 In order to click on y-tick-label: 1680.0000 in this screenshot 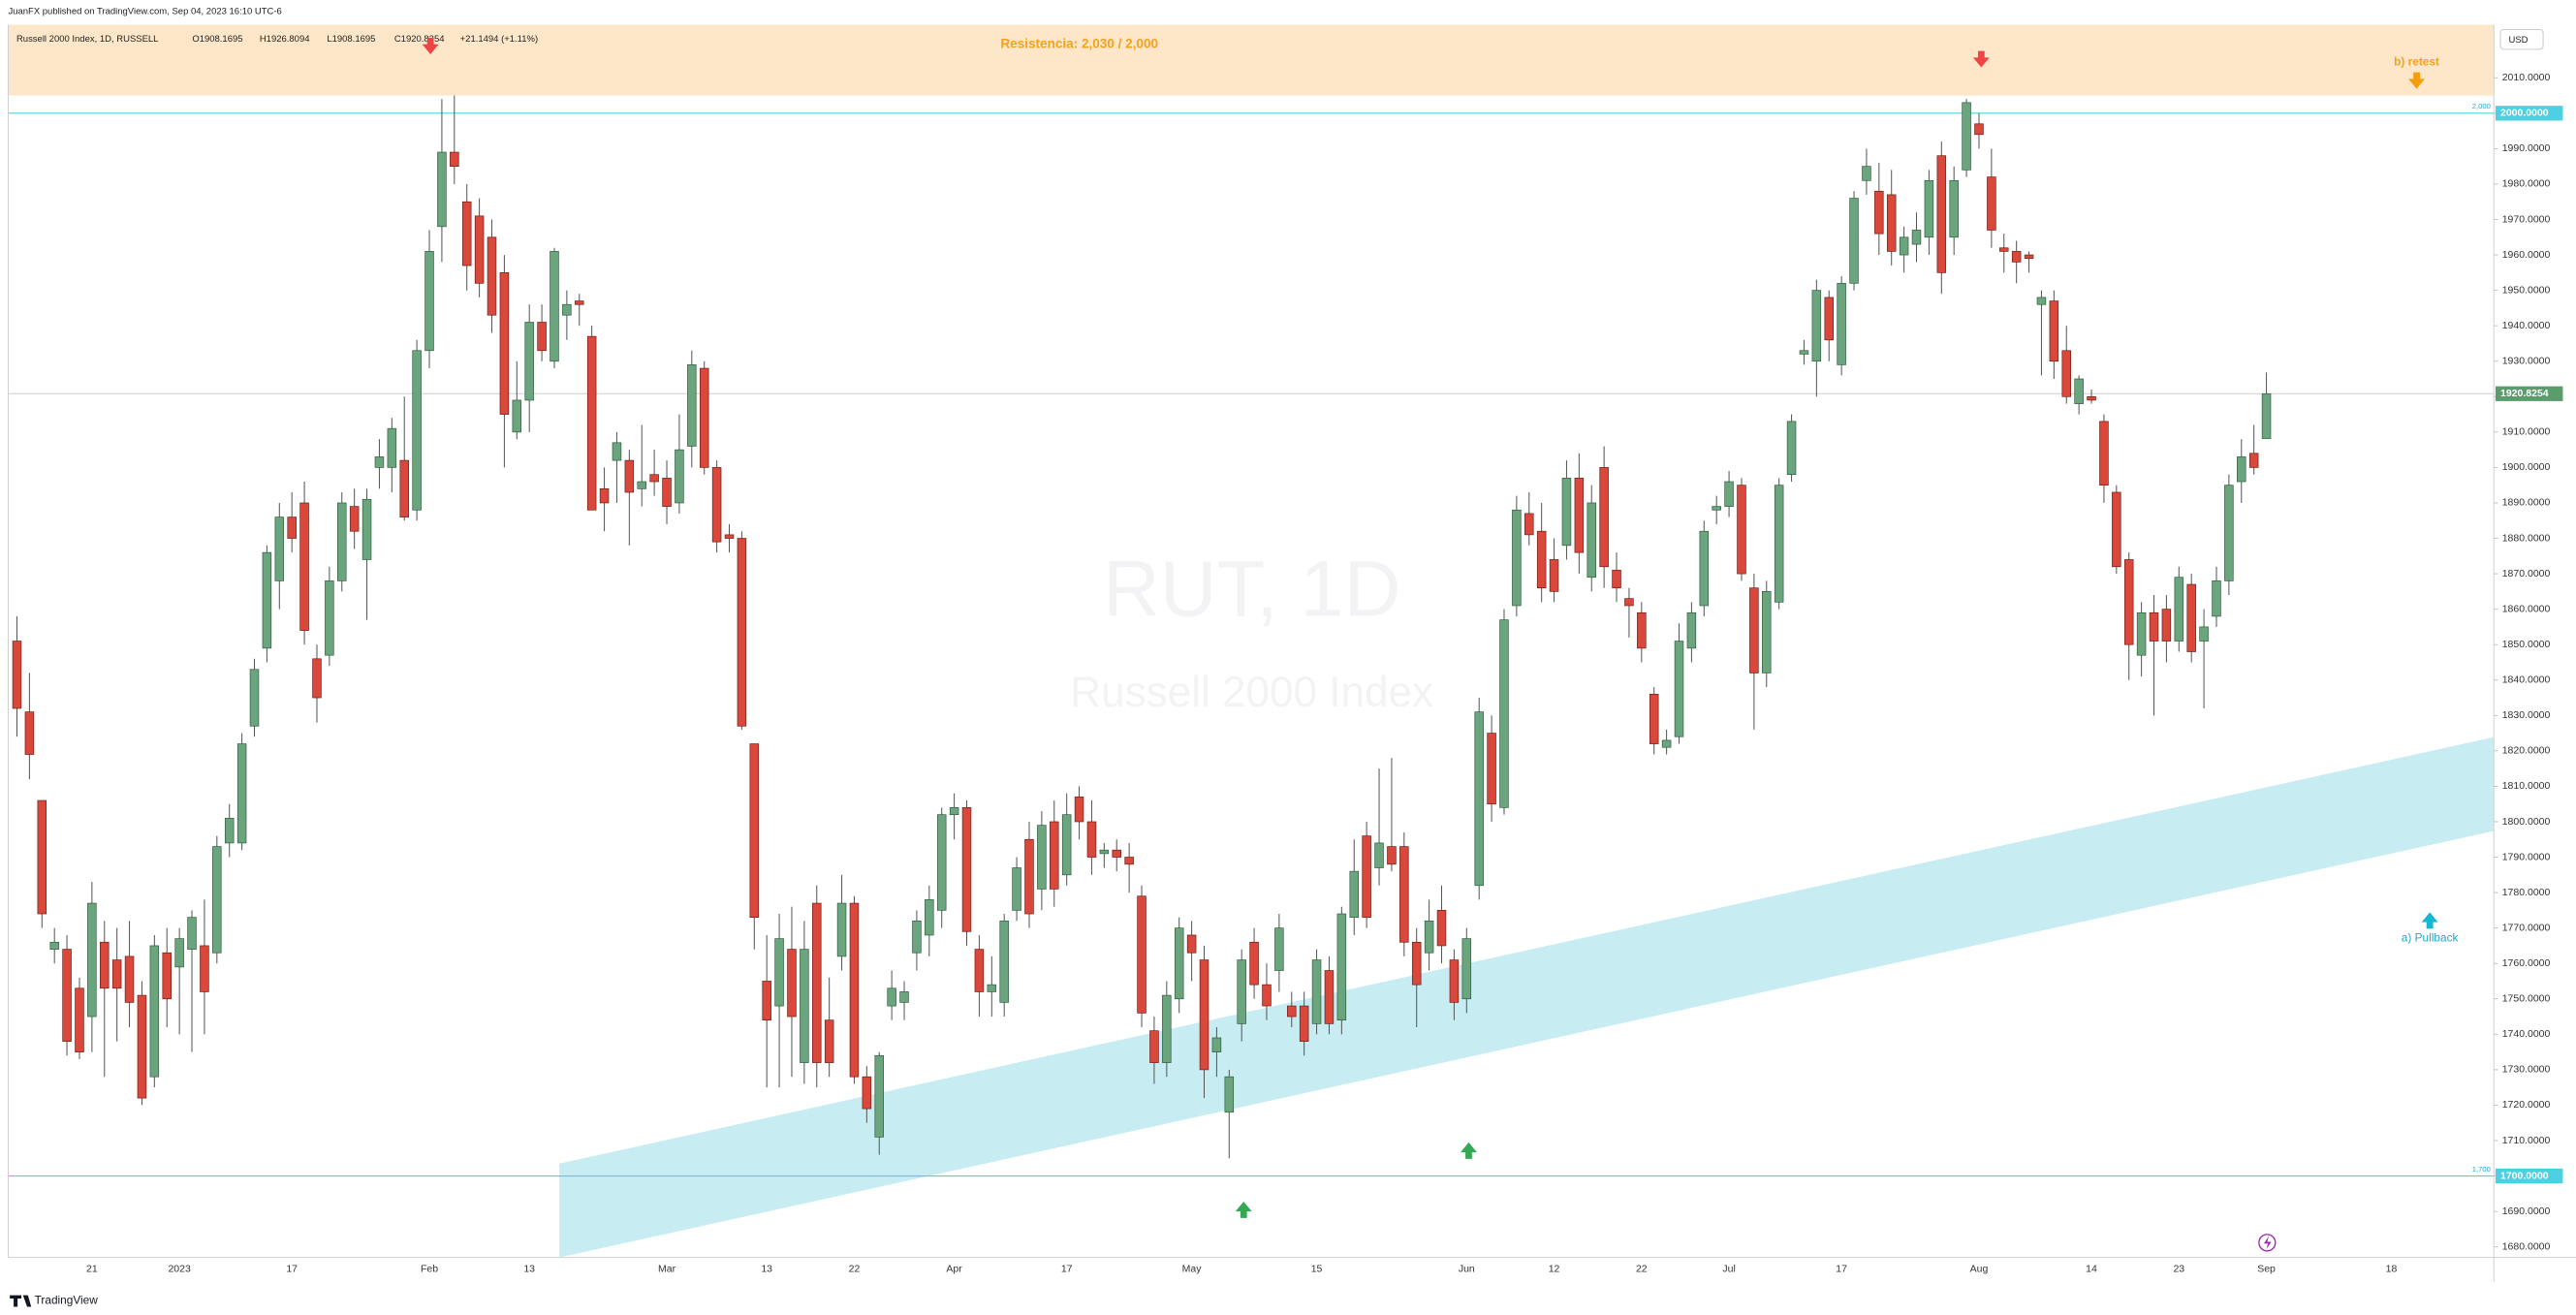, I will do `click(2526, 1246)`.